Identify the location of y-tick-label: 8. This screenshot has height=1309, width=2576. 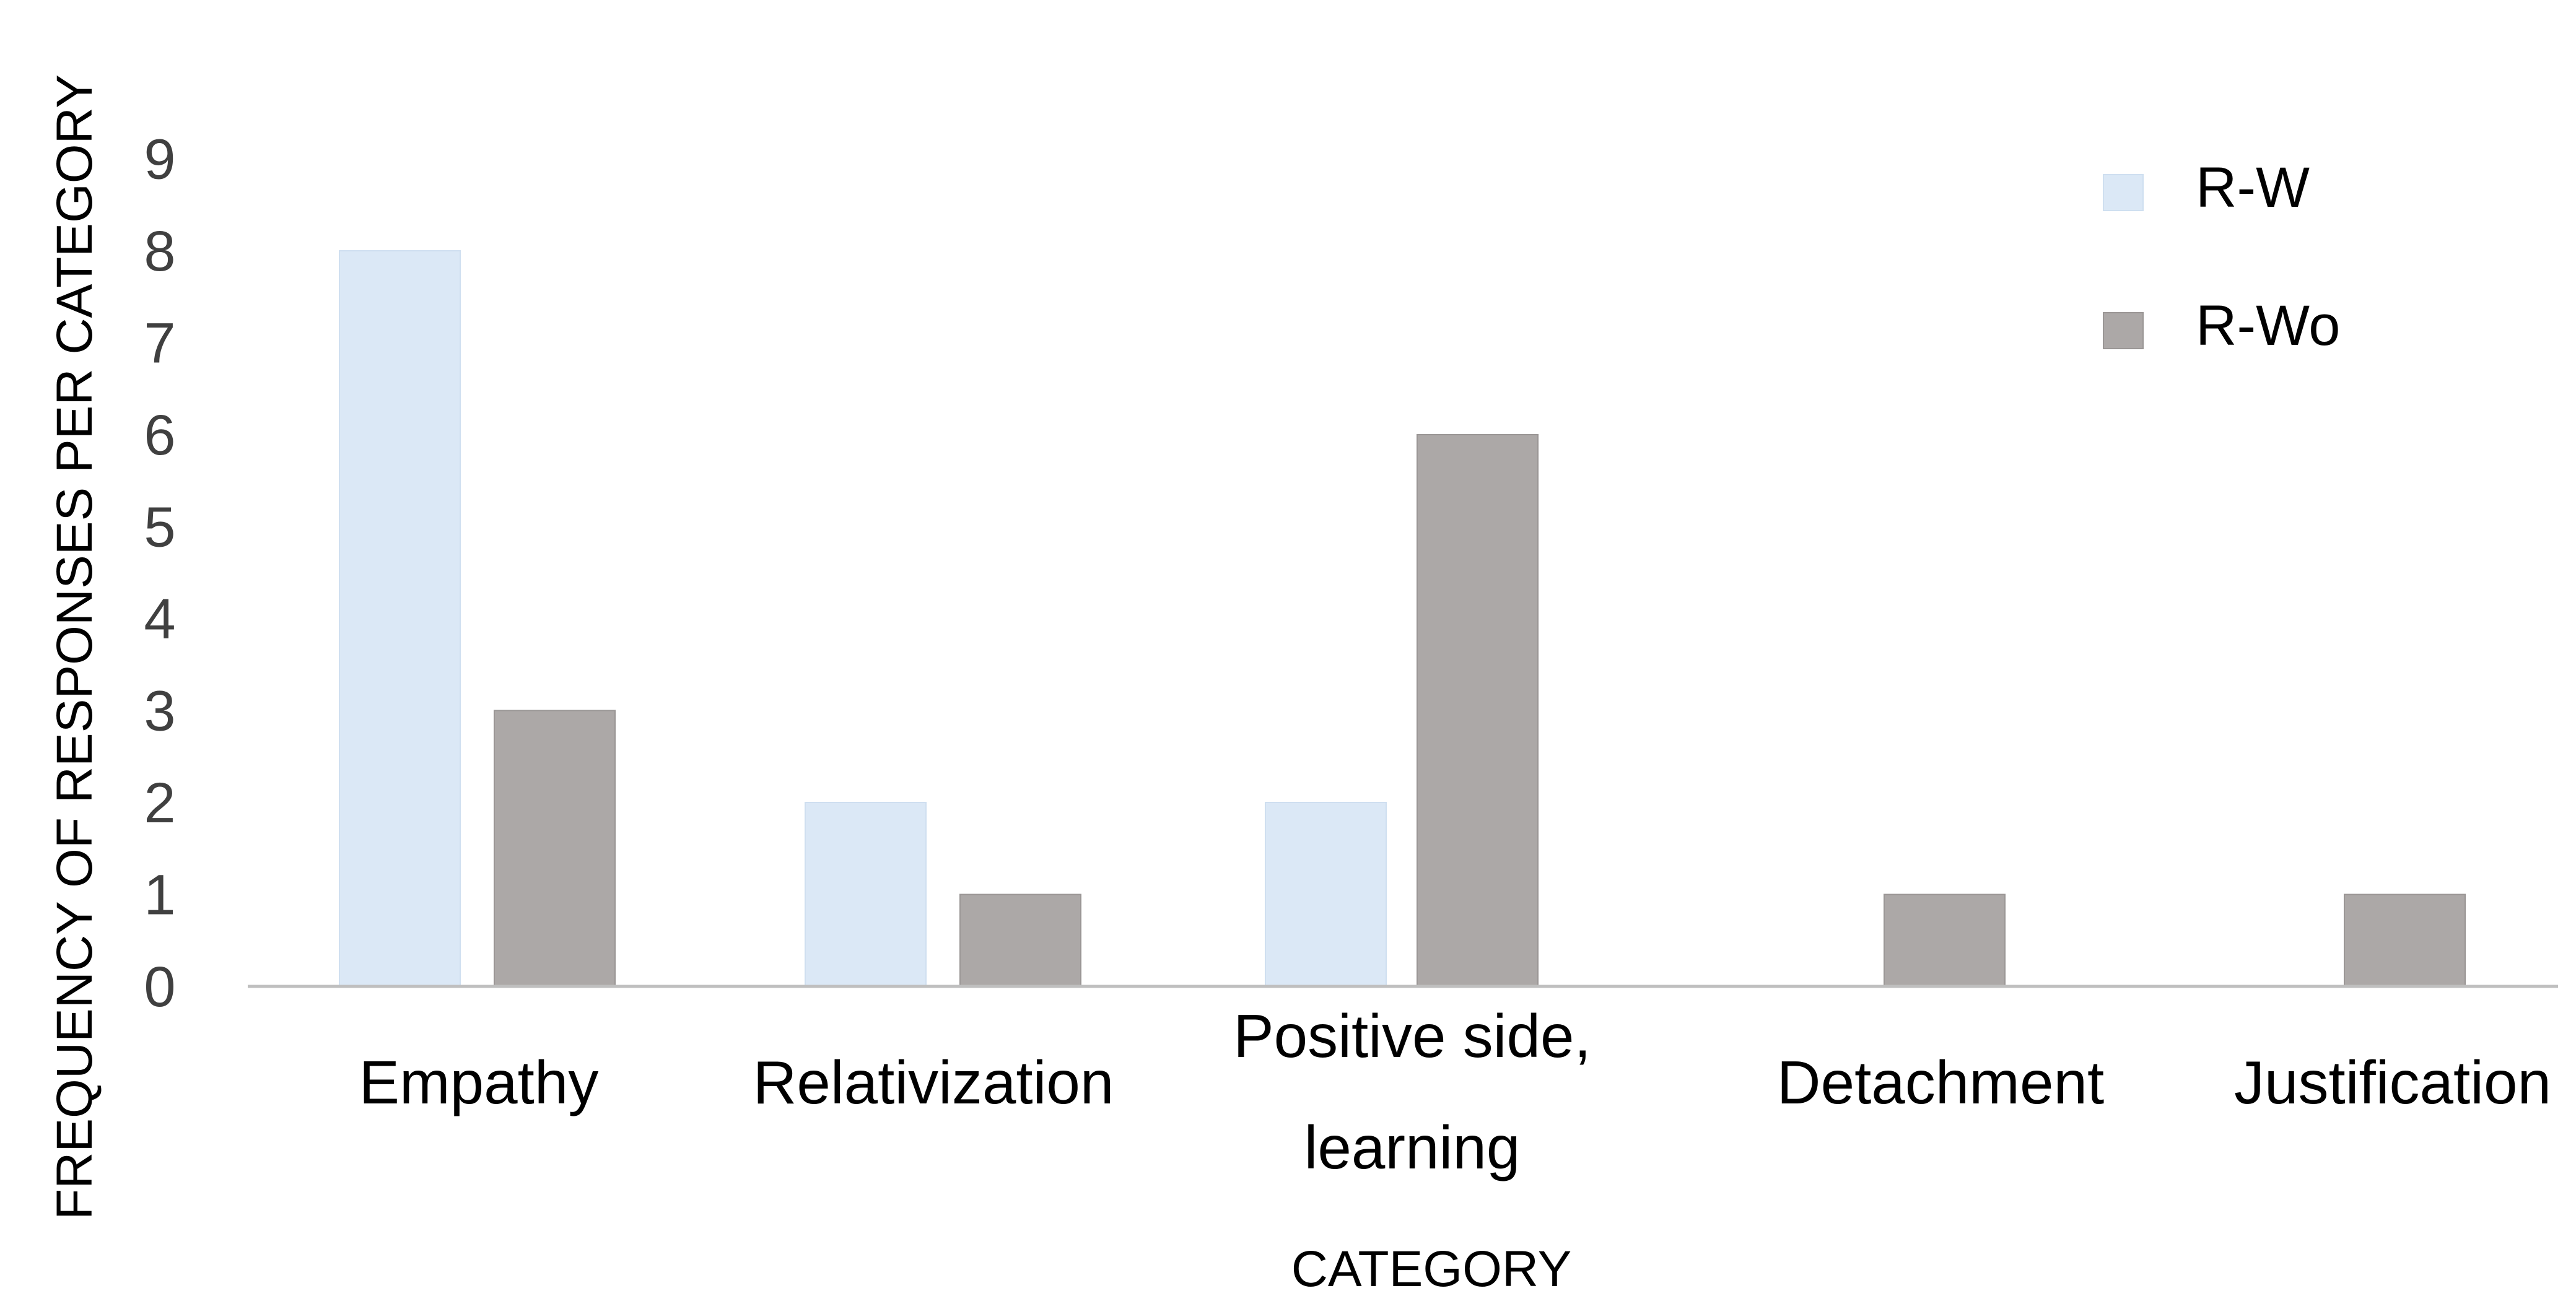
(159, 252).